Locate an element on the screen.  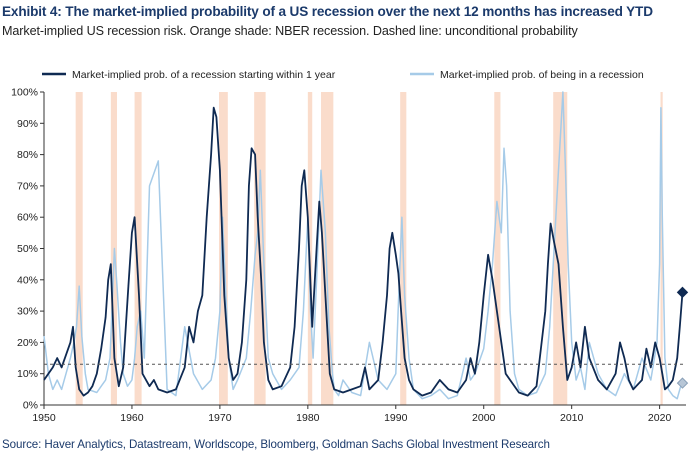
x-tick-label: 2010 is located at coordinates (572, 418).